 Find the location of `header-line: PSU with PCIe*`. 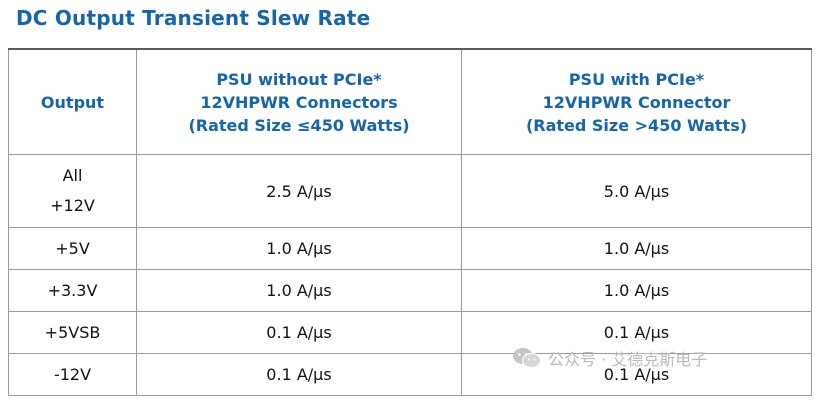

header-line: PSU with PCIe* is located at coordinates (636, 79).